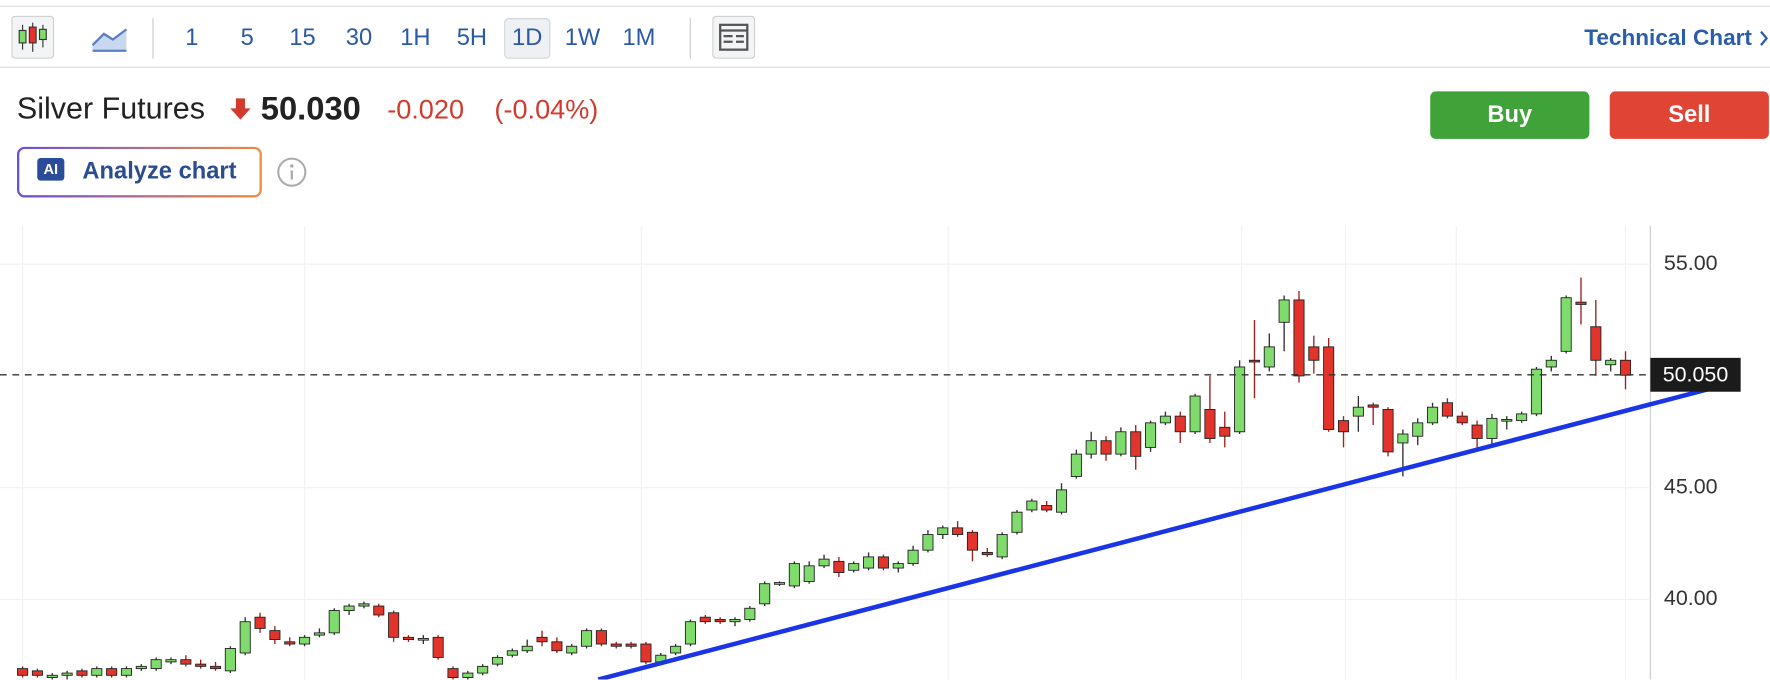 This screenshot has width=1770, height=680. Describe the element at coordinates (159, 171) in the screenshot. I see `analyze-text: Analyze chart` at that location.